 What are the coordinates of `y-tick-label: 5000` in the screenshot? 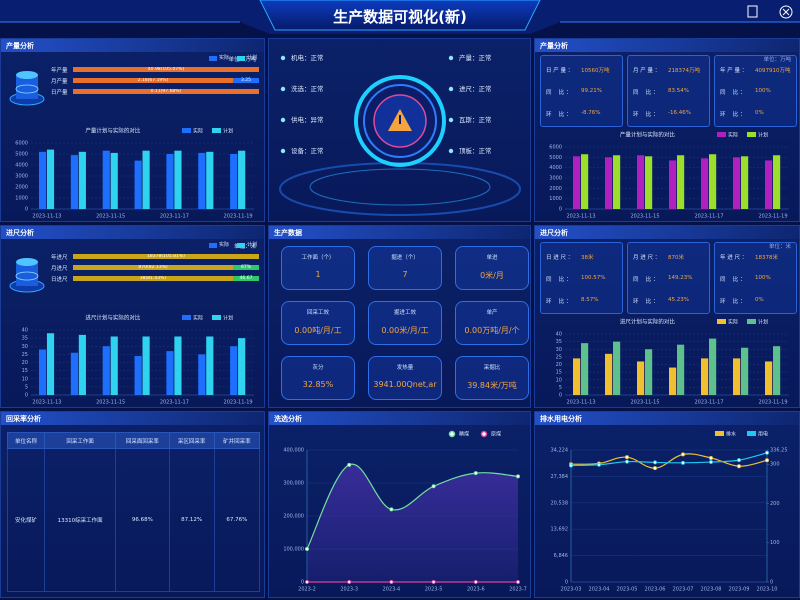 It's located at (555, 158).